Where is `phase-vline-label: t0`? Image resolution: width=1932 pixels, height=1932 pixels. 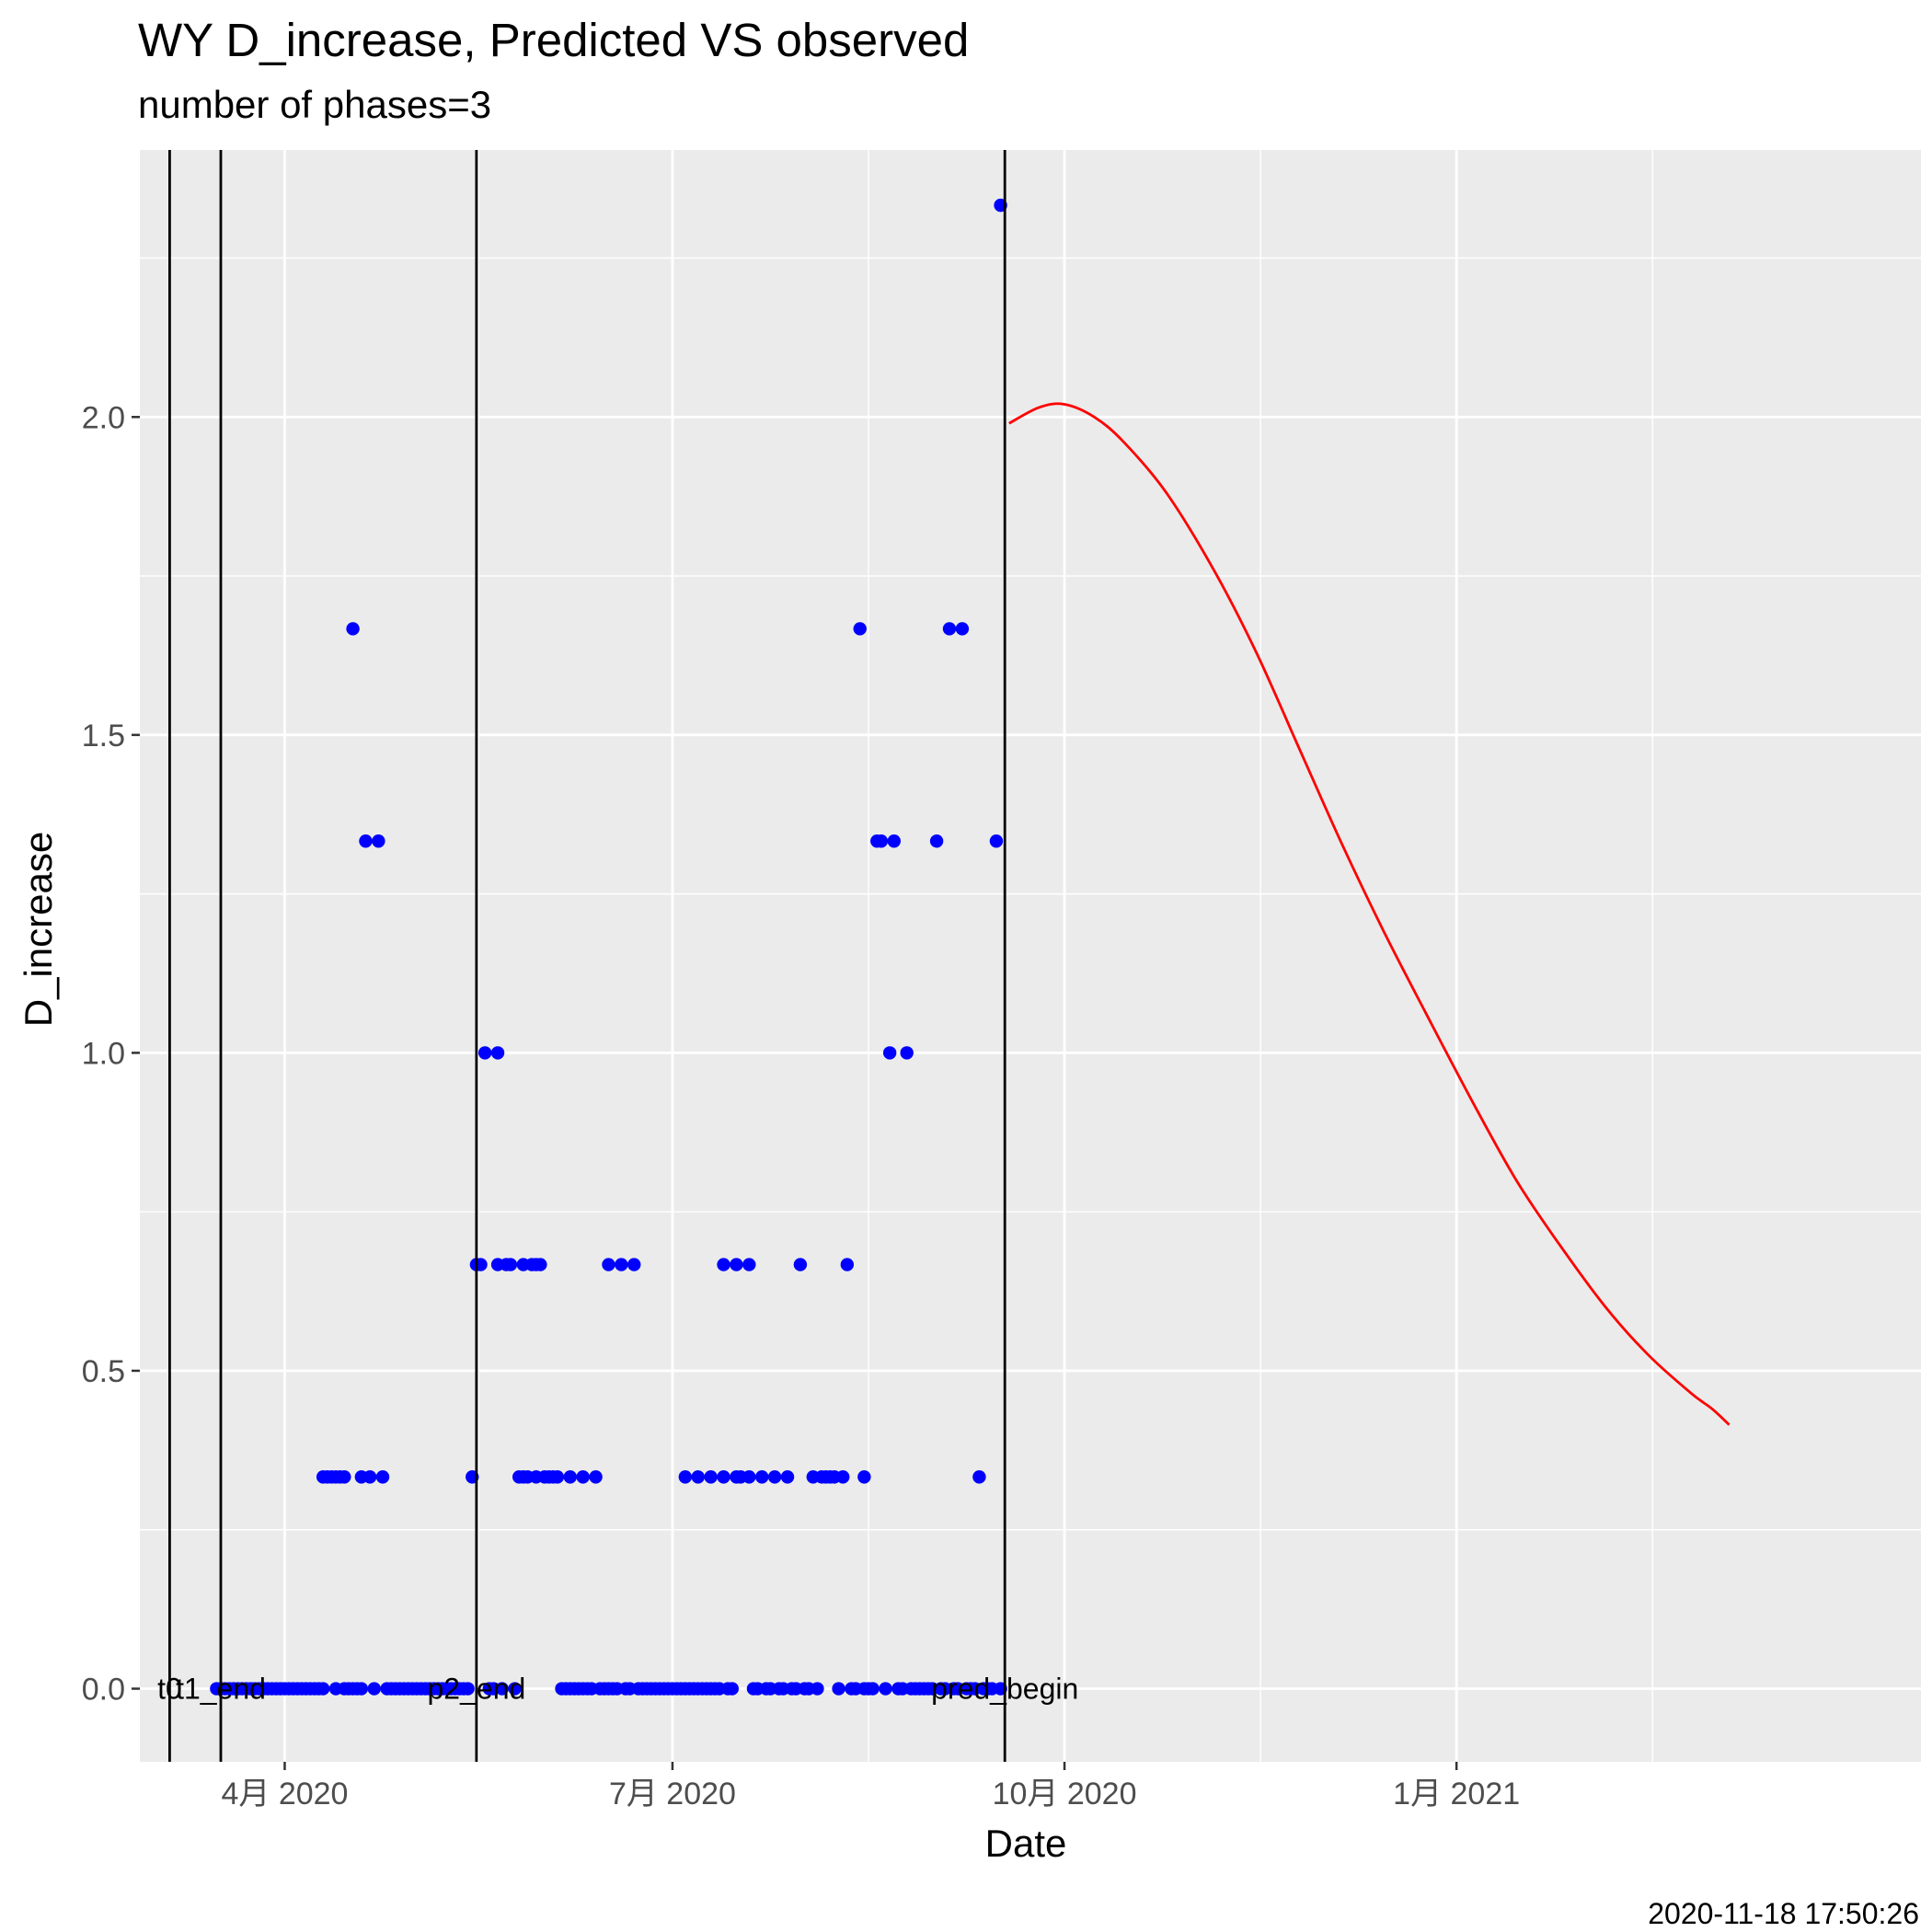
phase-vline-label: t0 is located at coordinates (169, 1689).